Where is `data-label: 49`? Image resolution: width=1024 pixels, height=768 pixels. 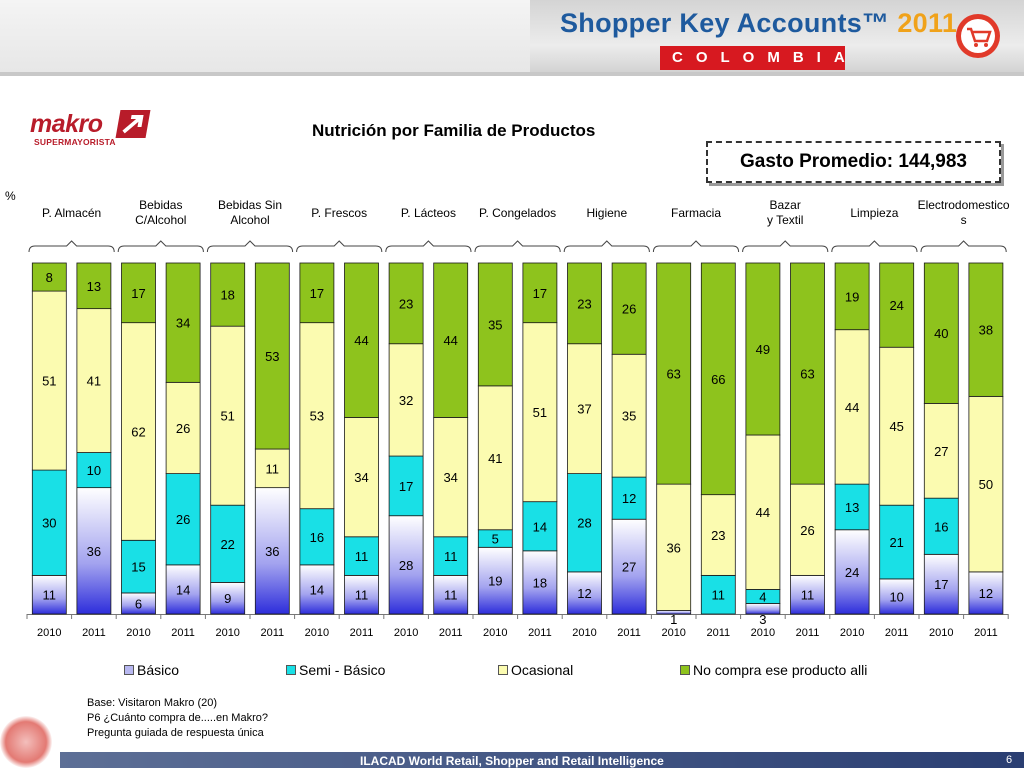 data-label: 49 is located at coordinates (763, 349).